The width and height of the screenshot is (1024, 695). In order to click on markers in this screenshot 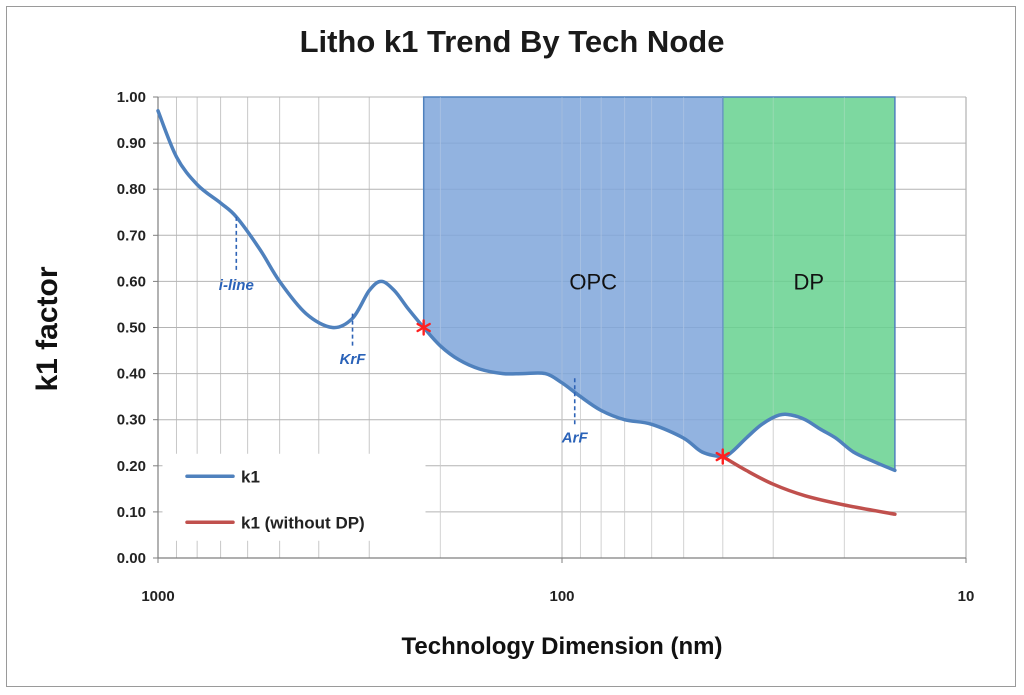, I will do `click(573, 392)`.